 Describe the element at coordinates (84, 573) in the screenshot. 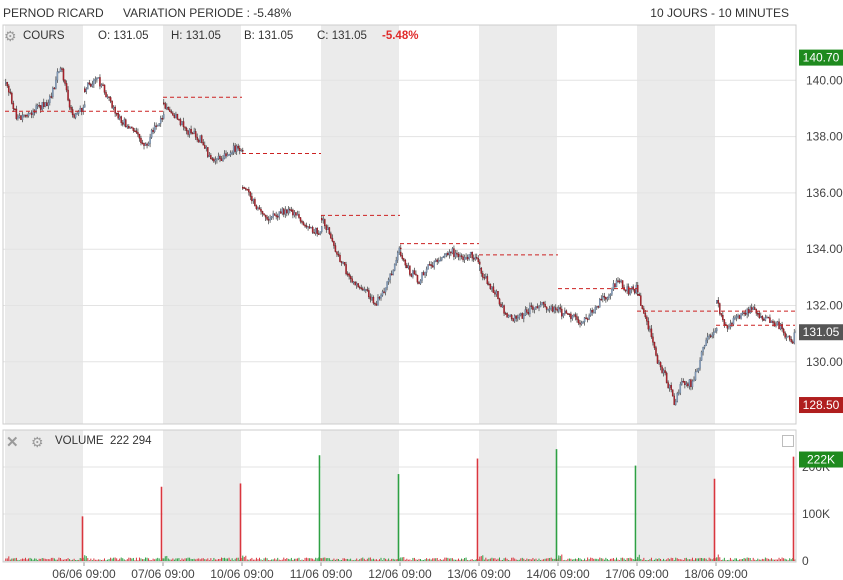

I see `x-tick-label: 06/06 09:00` at that location.